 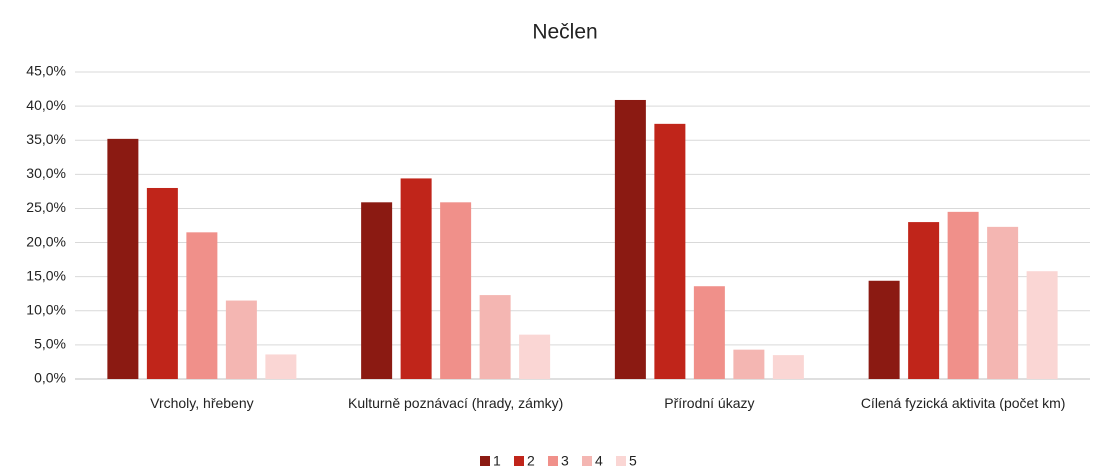 I want to click on y-tick-label: 15,0%, so click(x=46, y=275).